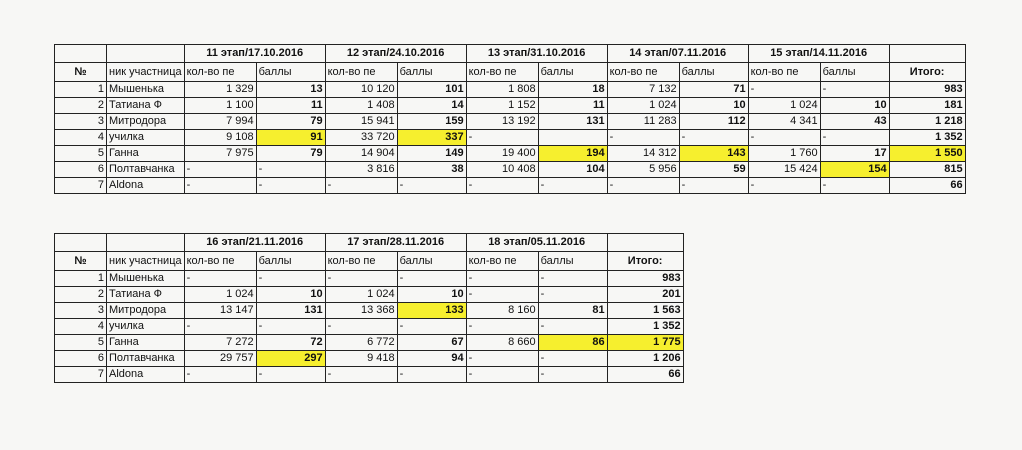 The width and height of the screenshot is (1022, 450). What do you see at coordinates (713, 121) in the screenshot?
I see `stage-points: 112` at bounding box center [713, 121].